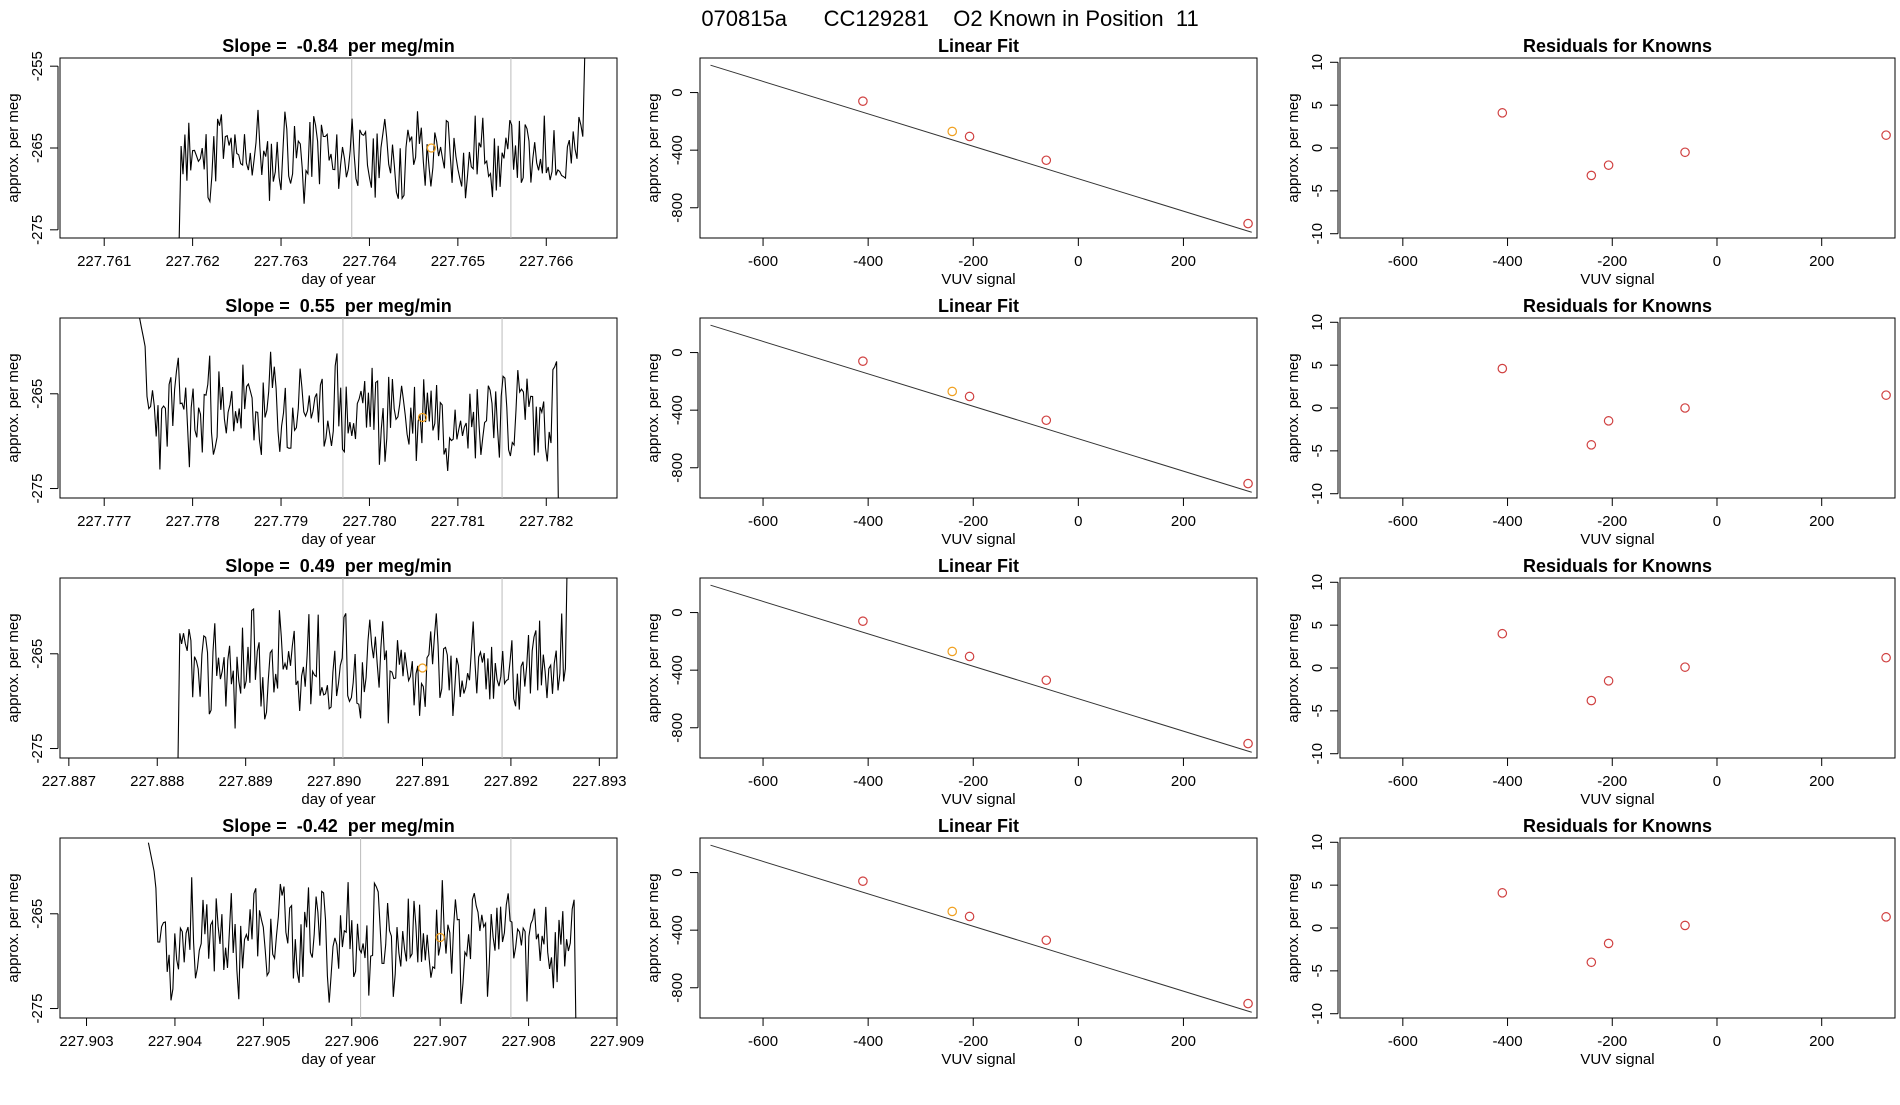 The height and width of the screenshot is (1105, 1900). I want to click on y-tick-label: 0, so click(1317, 148).